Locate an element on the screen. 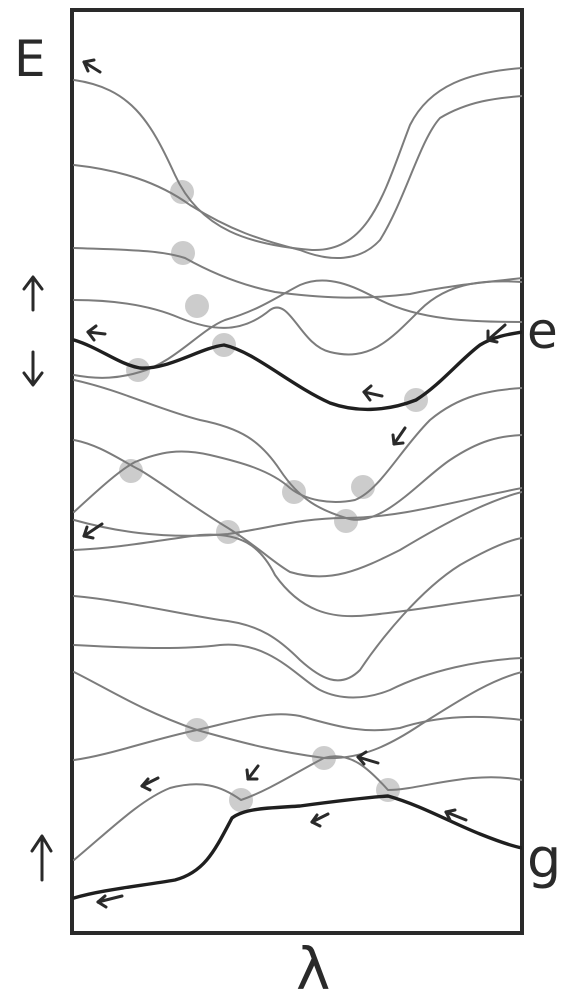 The height and width of the screenshot is (1003, 567). path-e is located at coordinates (297, 371).